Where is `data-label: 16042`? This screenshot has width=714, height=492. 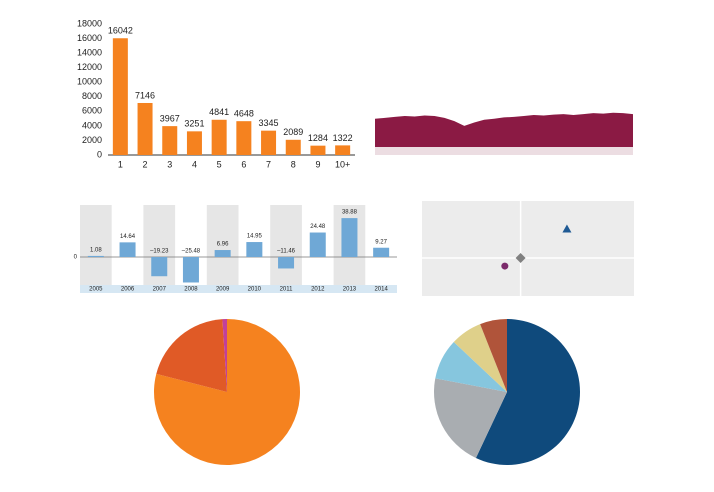
data-label: 16042 is located at coordinates (120, 31).